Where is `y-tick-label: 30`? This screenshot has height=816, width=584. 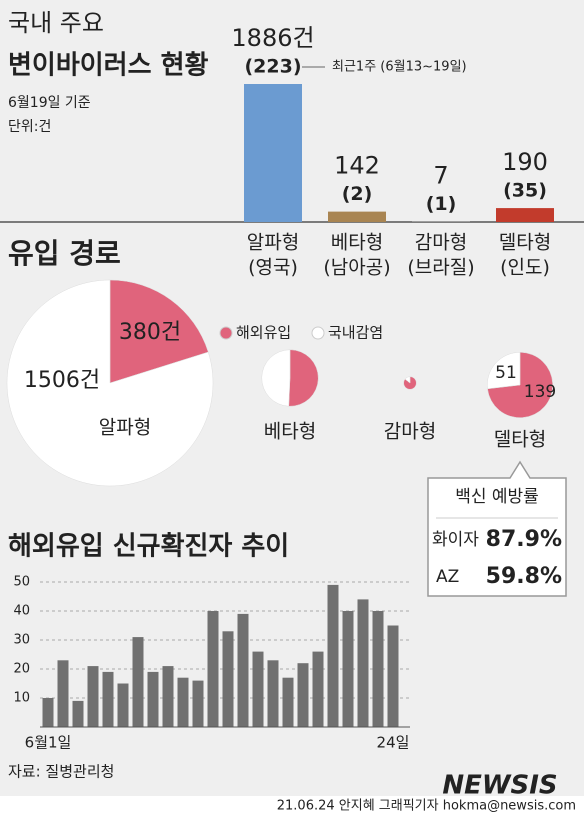
y-tick-label: 30 is located at coordinates (21, 640).